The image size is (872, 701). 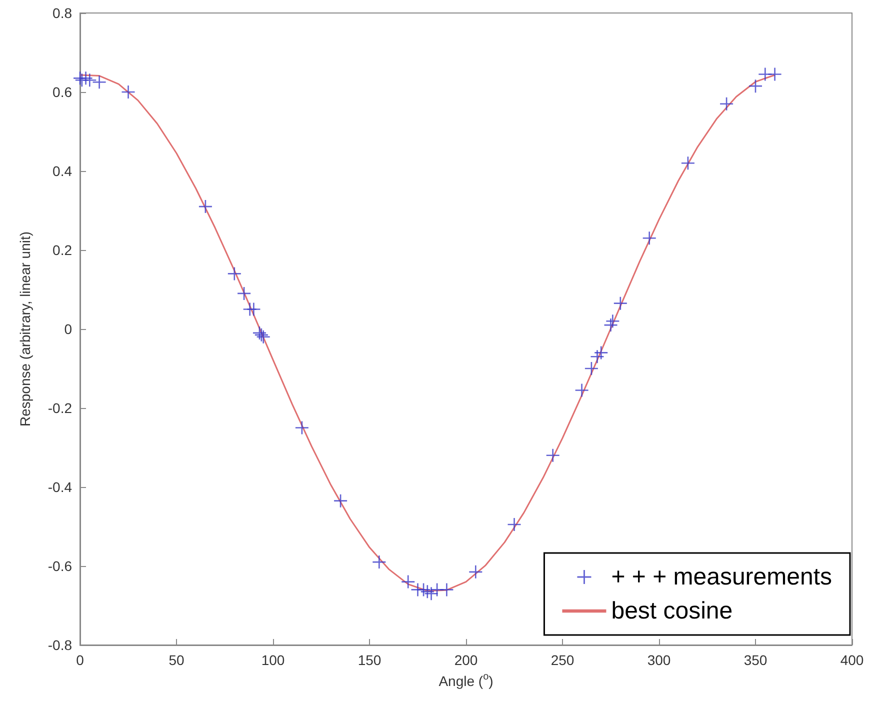 I want to click on x-tick-label: 150, so click(x=370, y=660).